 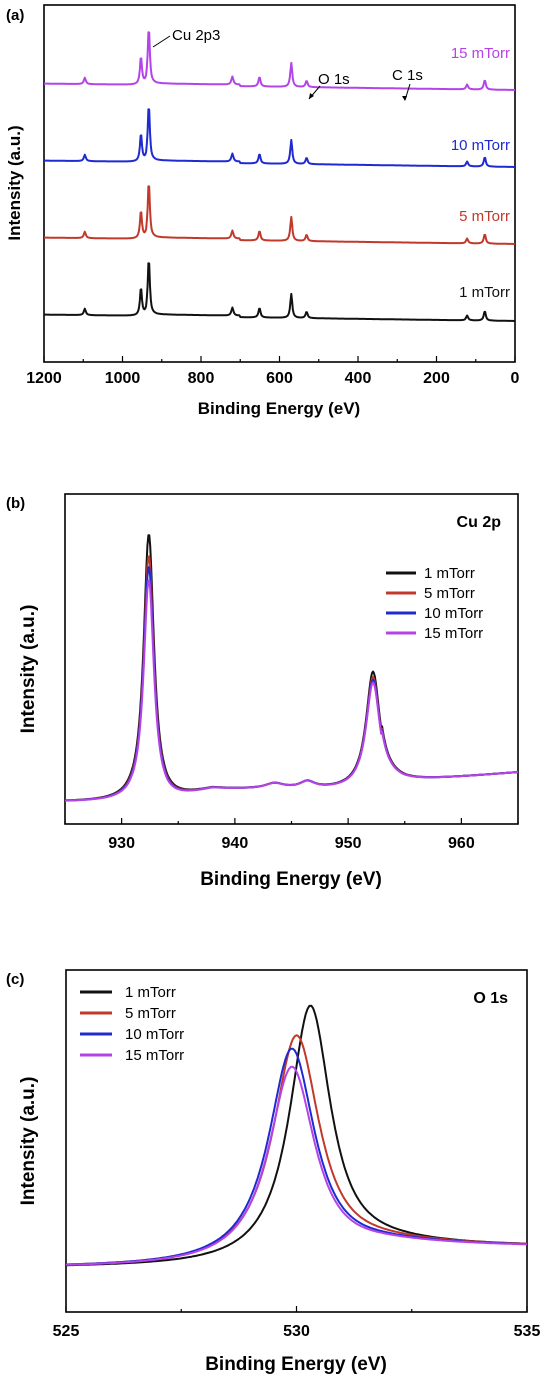 I want to click on b-ylabel: Intensity (a.u.), so click(x=28, y=669).